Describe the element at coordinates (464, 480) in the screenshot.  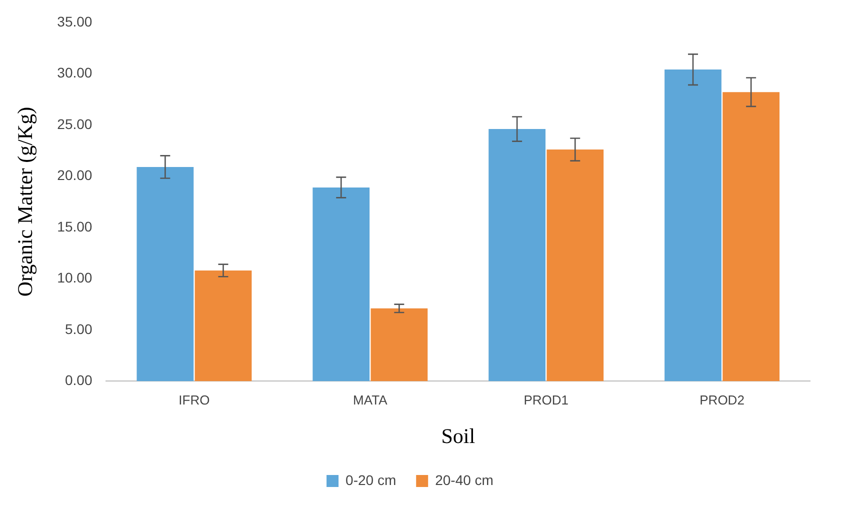
I see `legend-label: 20-40 cm` at that location.